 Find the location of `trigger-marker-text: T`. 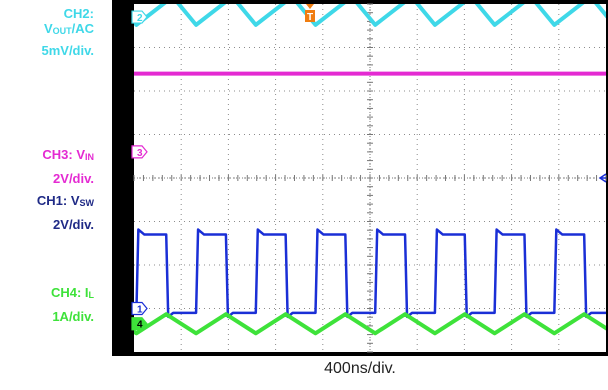

trigger-marker-text: T is located at coordinates (310, 17).